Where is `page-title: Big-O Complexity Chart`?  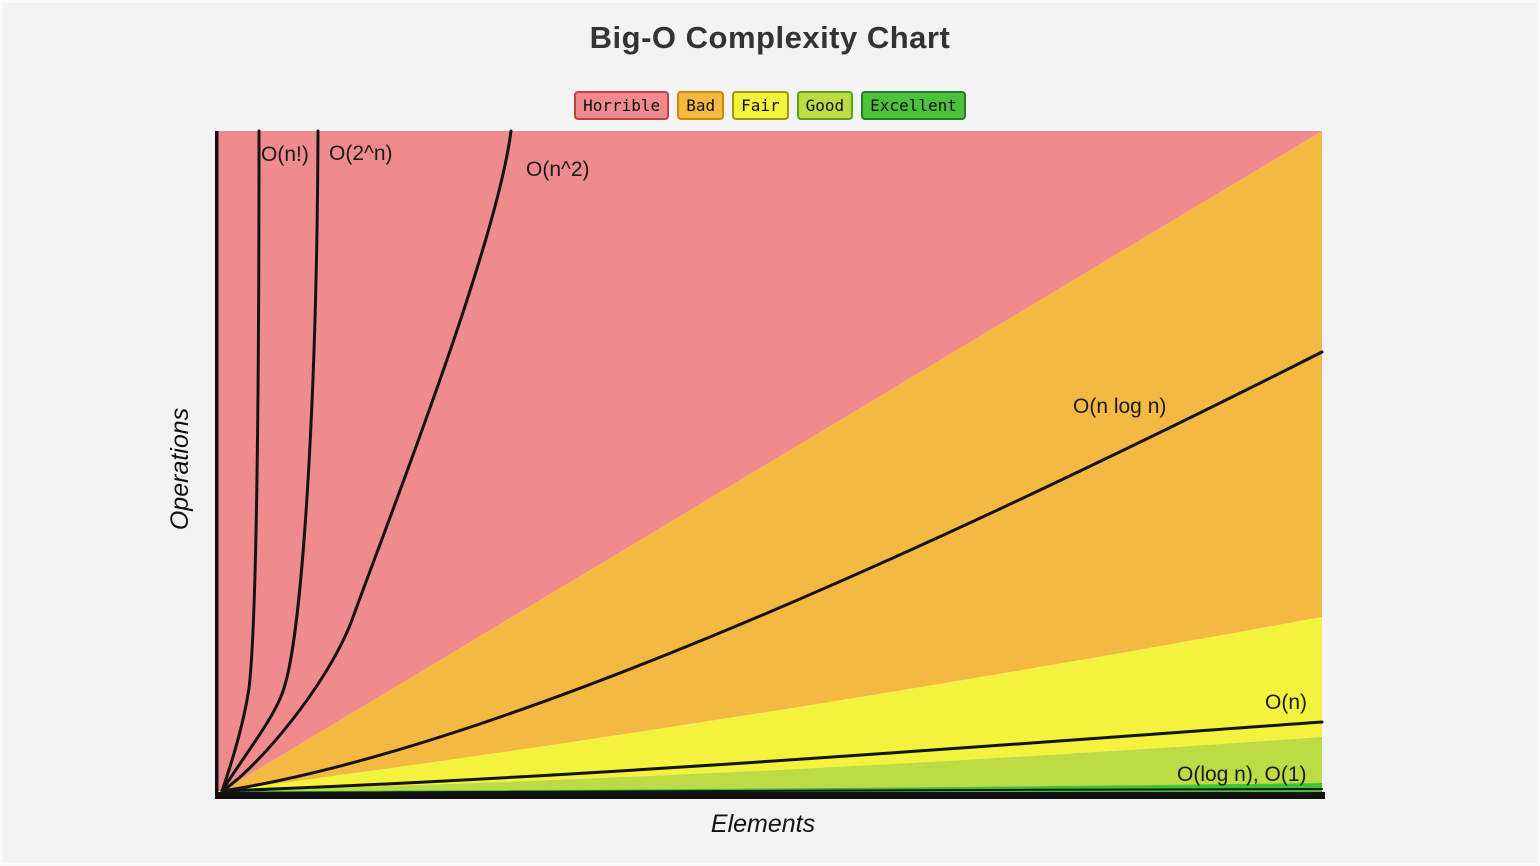
page-title: Big-O Complexity Chart is located at coordinates (770, 37).